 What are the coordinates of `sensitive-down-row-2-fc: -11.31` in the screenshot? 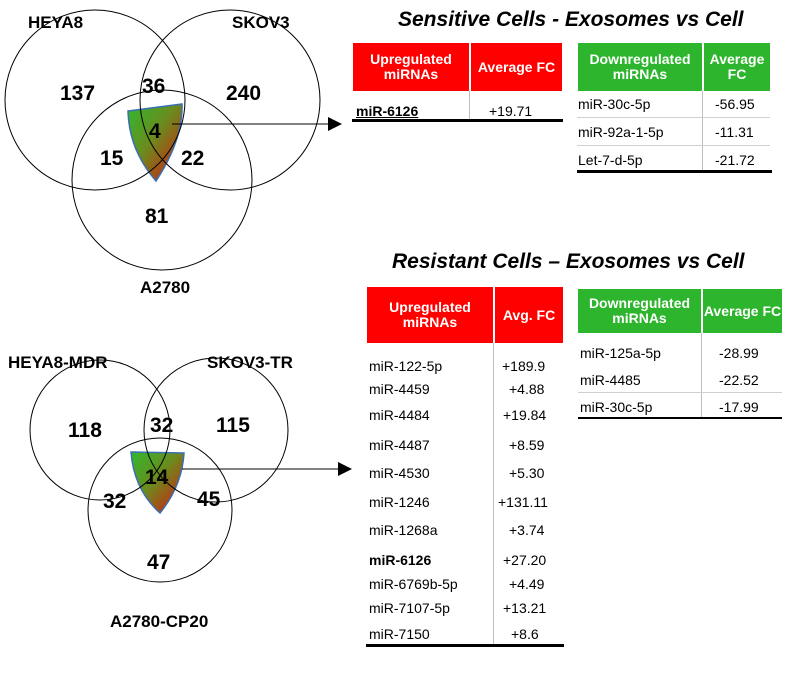 It's located at (734, 132).